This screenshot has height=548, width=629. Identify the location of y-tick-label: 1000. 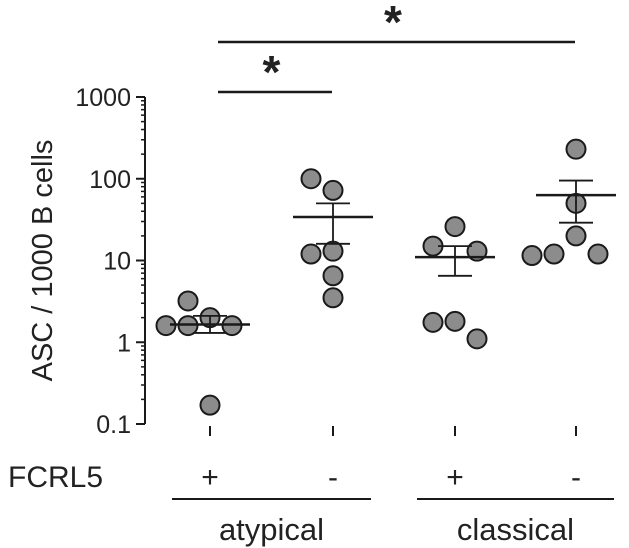
(103, 98).